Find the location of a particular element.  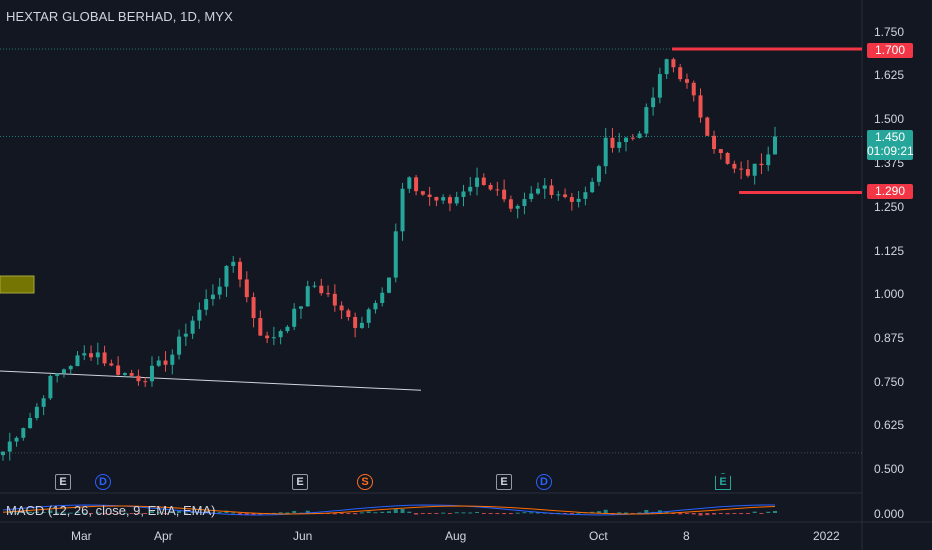

macd-indicator-label: MACD (12, 26, close, 9, EMA, EMA) is located at coordinates (111, 510).